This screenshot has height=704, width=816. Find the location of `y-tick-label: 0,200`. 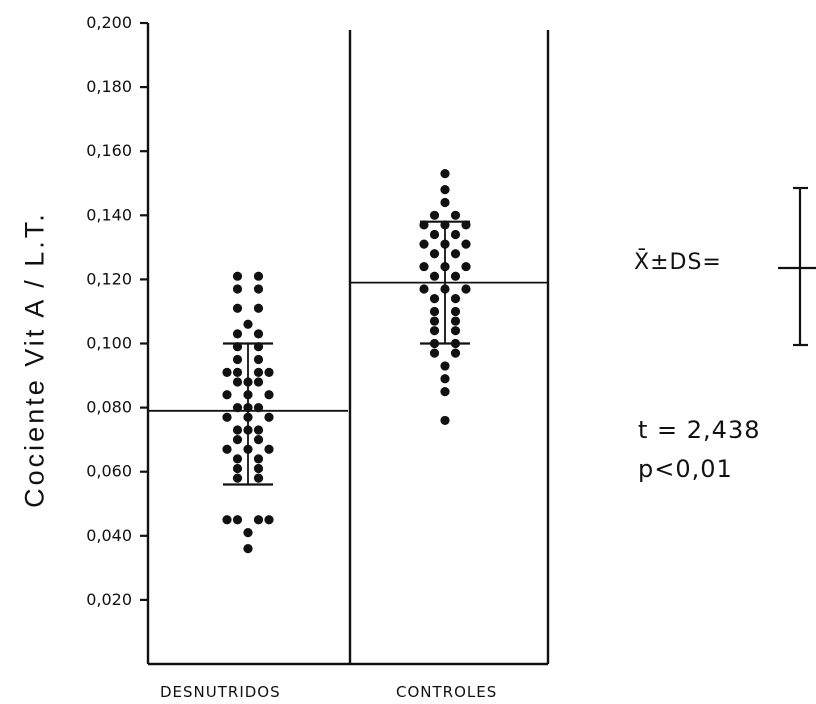

y-tick-label: 0,200 is located at coordinates (109, 22).